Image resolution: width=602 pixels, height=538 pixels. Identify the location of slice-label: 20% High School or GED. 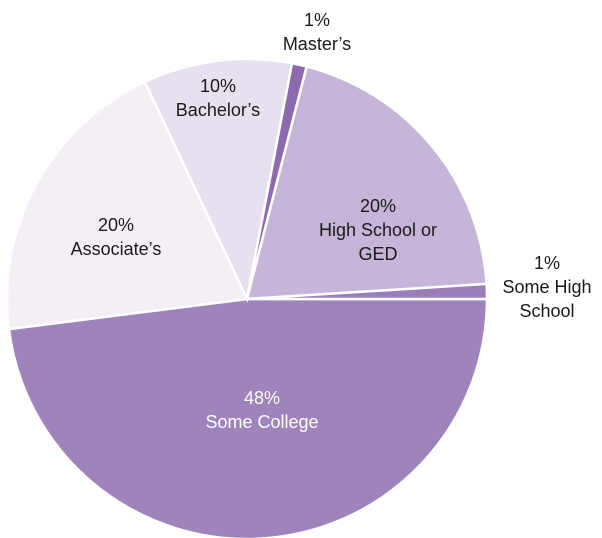
(378, 230).